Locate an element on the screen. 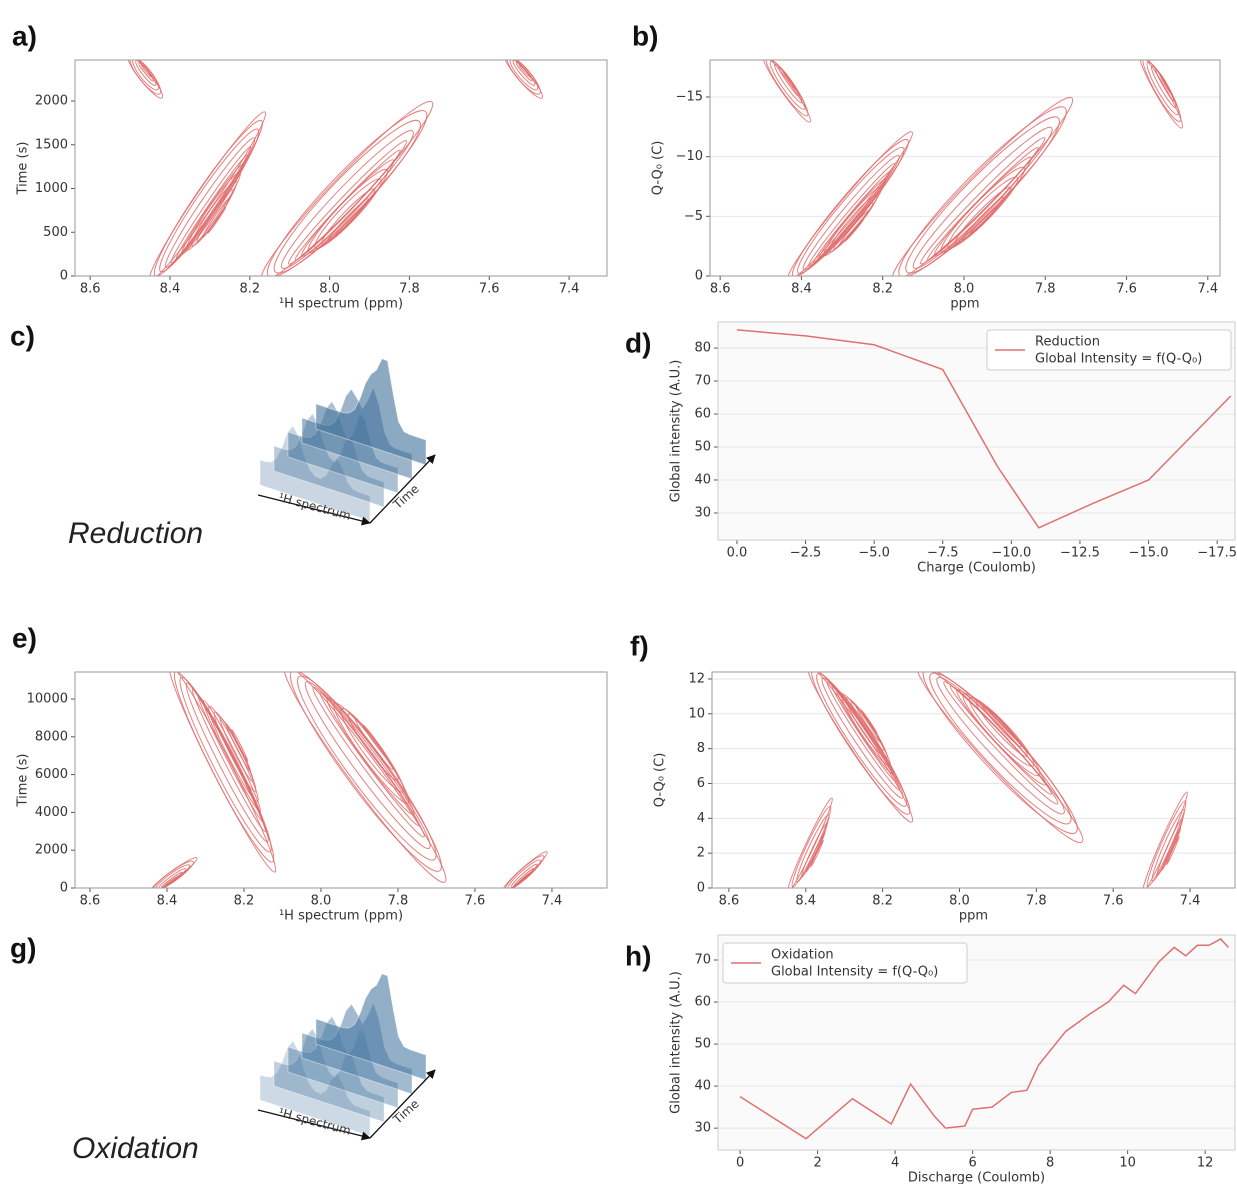 This screenshot has width=1237, height=1184. y-tick-label: 10000 is located at coordinates (47, 699).